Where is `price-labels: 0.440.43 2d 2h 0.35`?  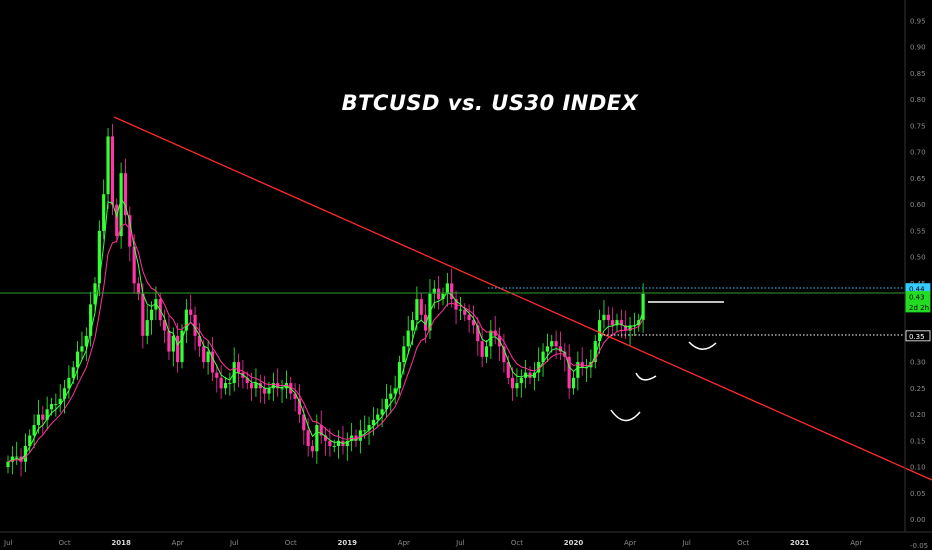 price-labels: 0.440.43 2d 2h 0.35 is located at coordinates (918, 312).